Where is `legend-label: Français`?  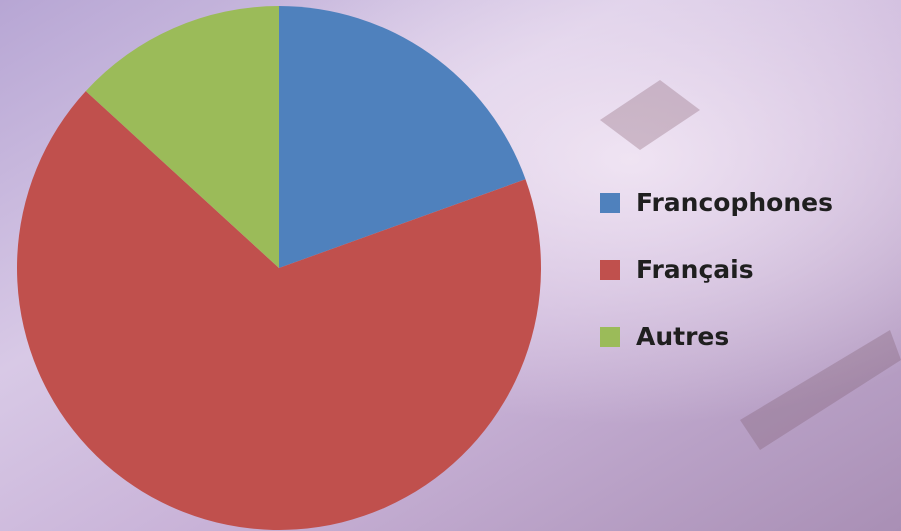 legend-label: Français is located at coordinates (695, 269).